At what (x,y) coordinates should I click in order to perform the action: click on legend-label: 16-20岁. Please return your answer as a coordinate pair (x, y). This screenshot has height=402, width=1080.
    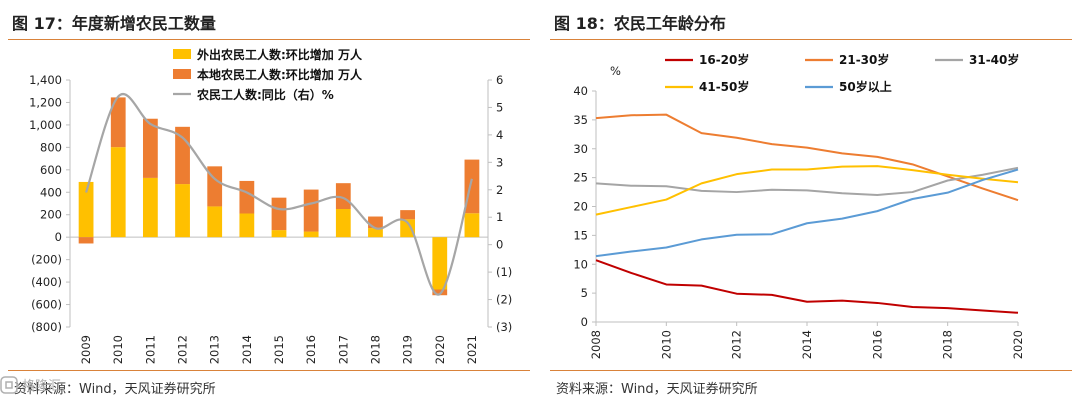
    Looking at the image, I should click on (724, 59).